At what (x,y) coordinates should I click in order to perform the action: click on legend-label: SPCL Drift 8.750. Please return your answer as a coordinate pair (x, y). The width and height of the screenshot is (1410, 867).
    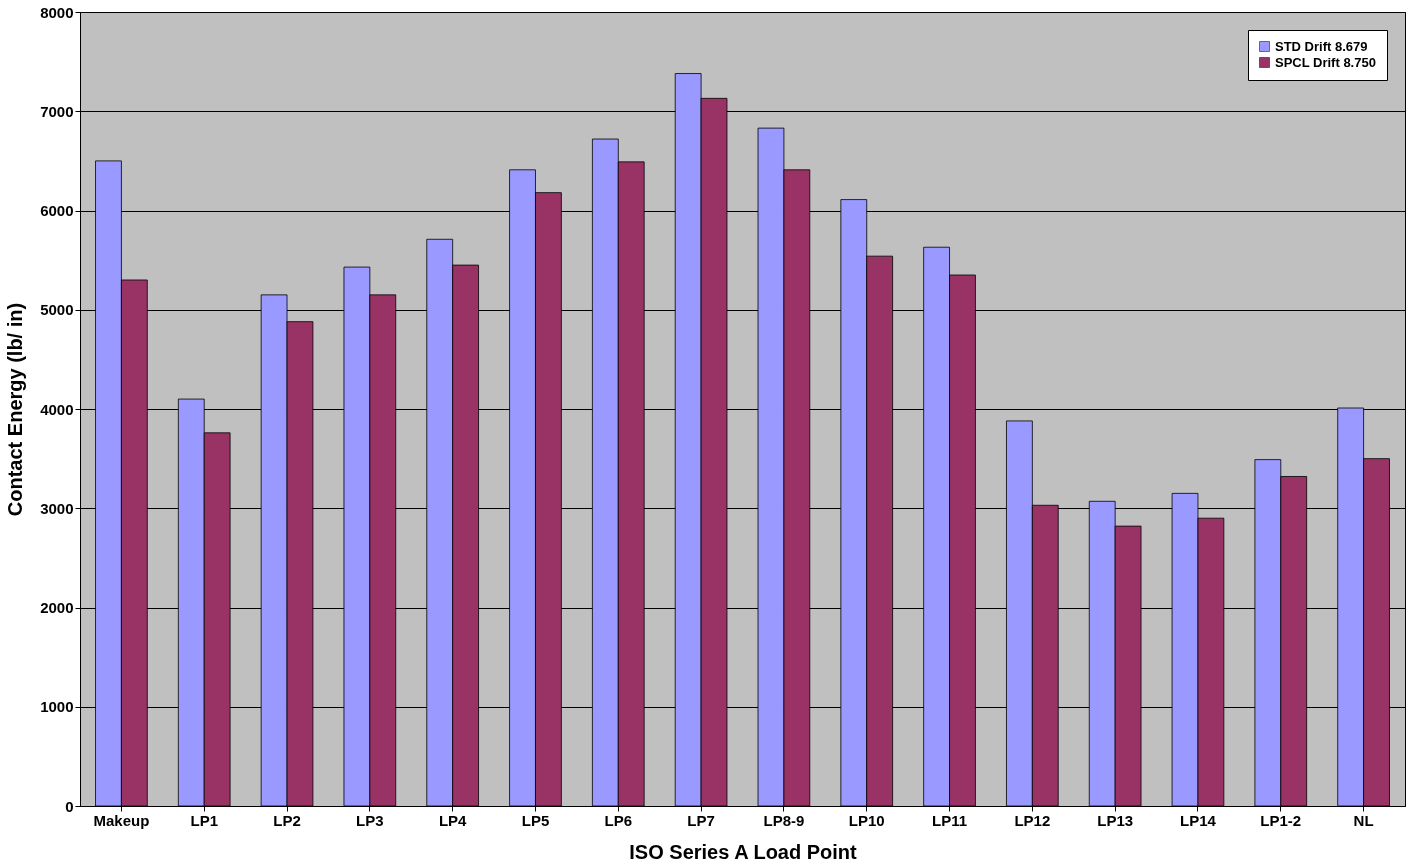
    Looking at the image, I should click on (1325, 62).